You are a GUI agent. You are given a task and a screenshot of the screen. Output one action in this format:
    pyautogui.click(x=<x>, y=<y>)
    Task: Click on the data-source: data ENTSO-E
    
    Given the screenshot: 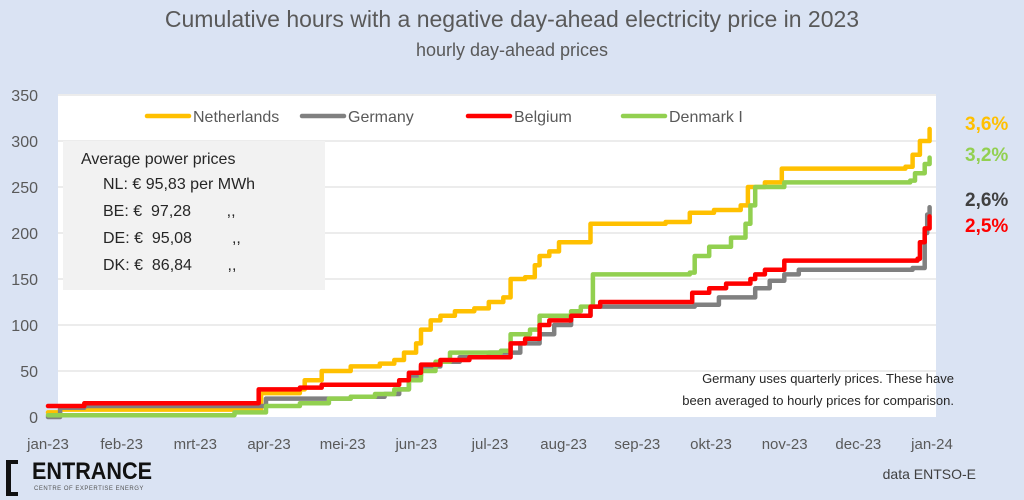 What is the action you would take?
    pyautogui.click(x=929, y=474)
    